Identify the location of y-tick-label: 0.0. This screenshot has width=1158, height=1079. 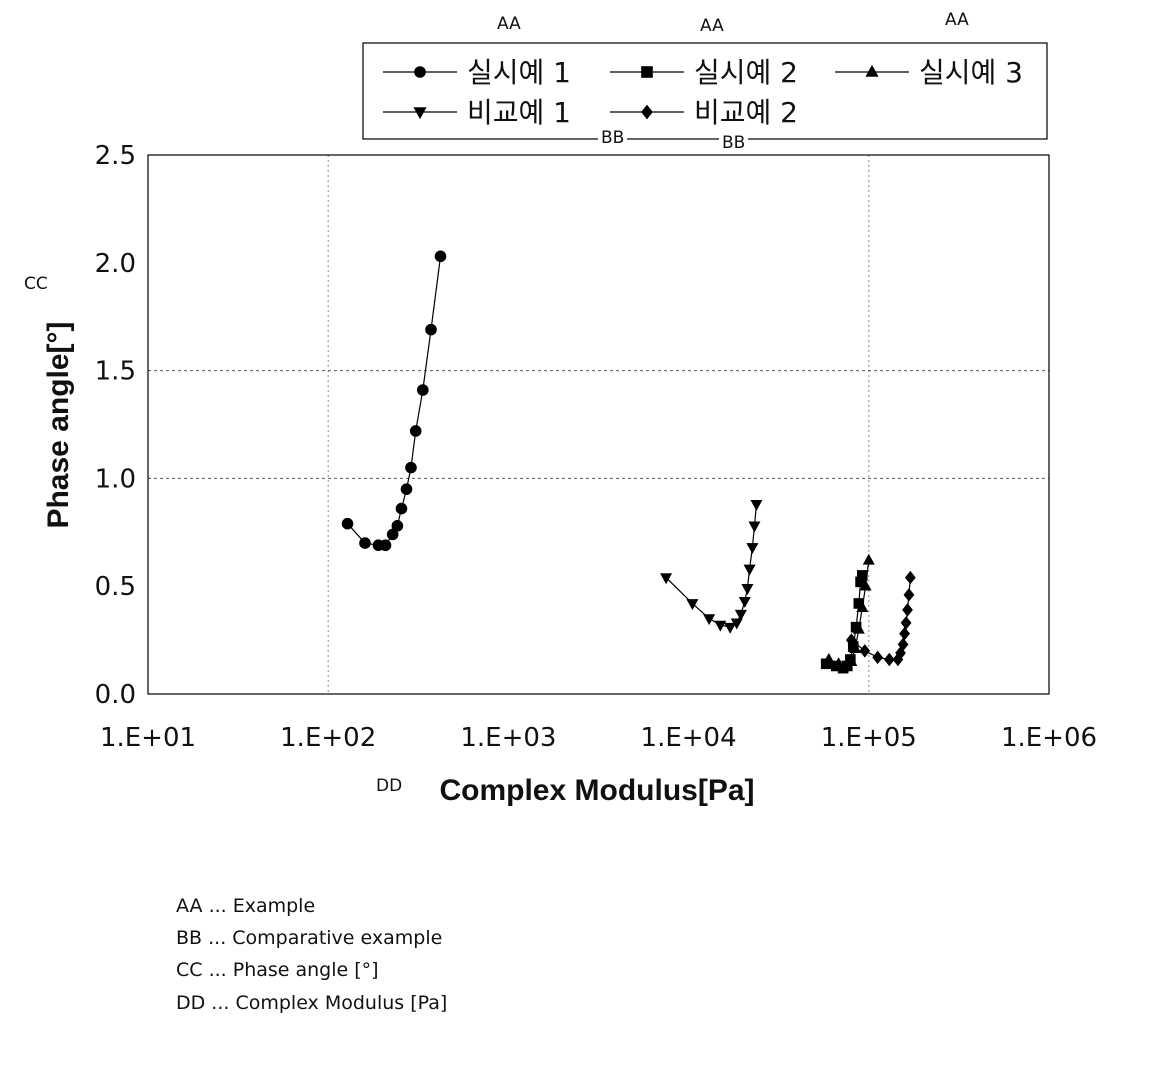
(115, 695).